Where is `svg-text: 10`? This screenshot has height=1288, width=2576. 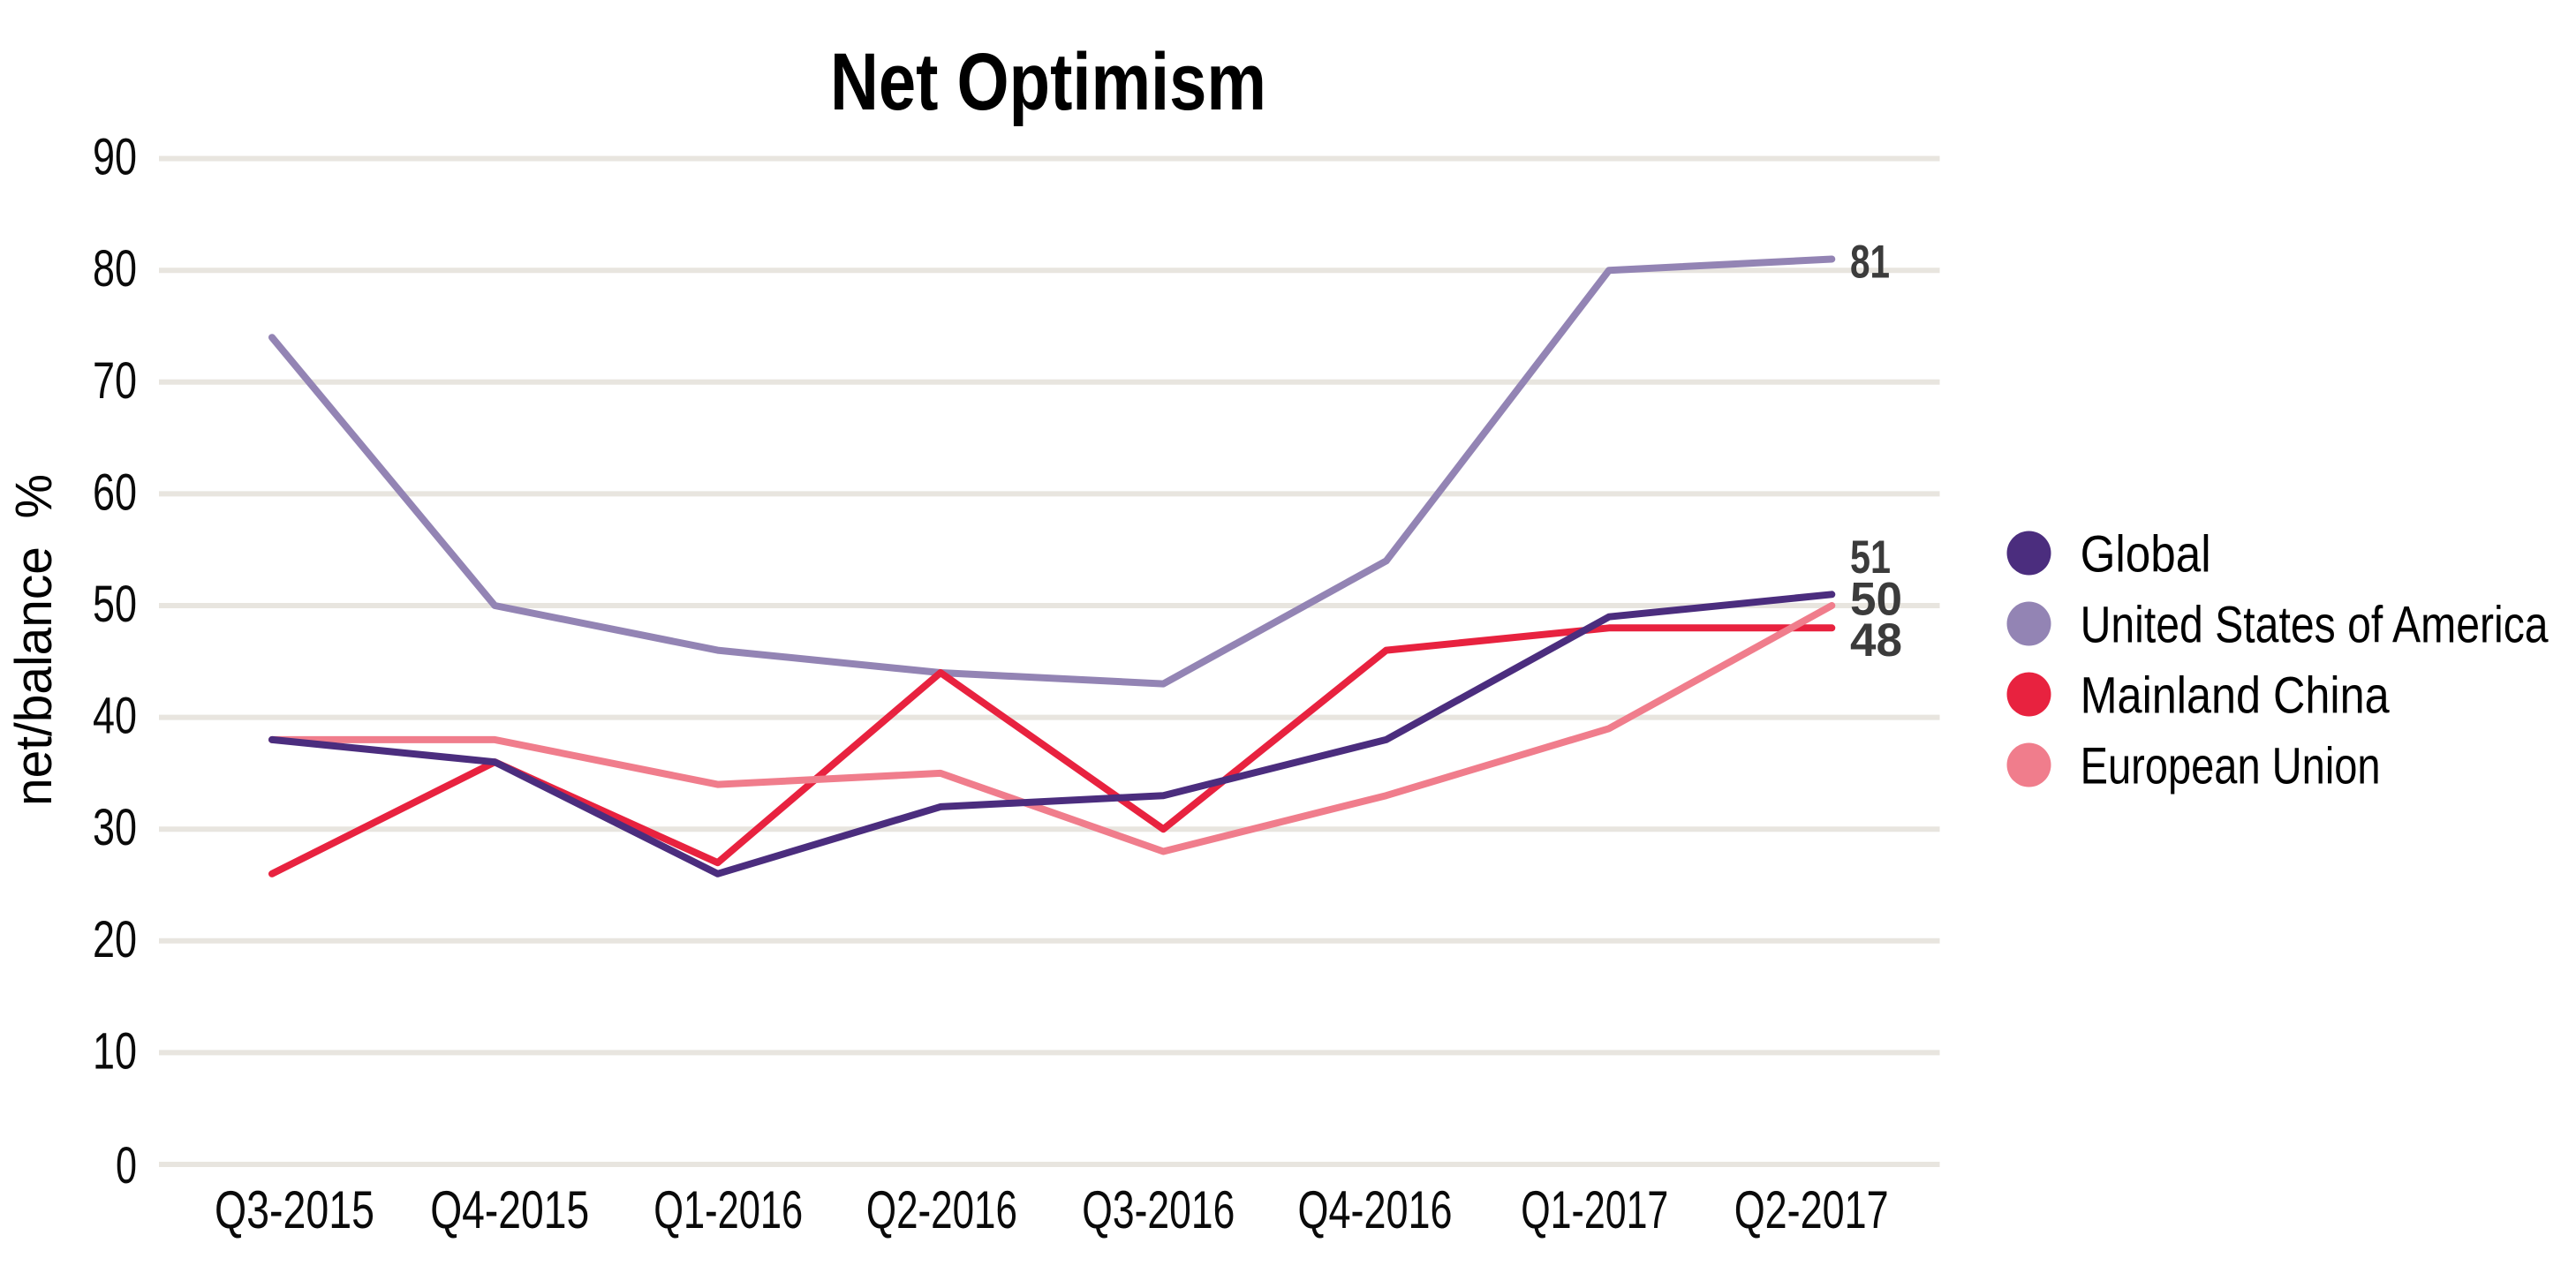 svg-text: 10 is located at coordinates (115, 1051).